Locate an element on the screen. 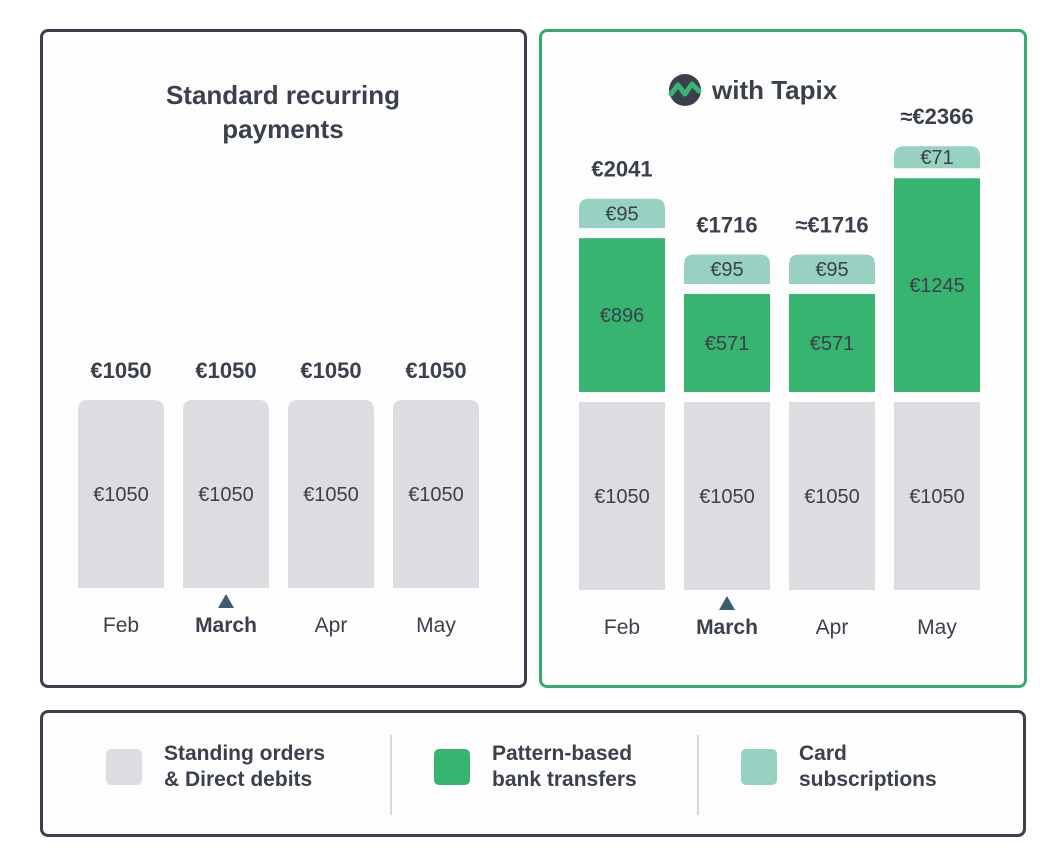  legend-label-pattern: Pattern-based bank transfers is located at coordinates (564, 766).